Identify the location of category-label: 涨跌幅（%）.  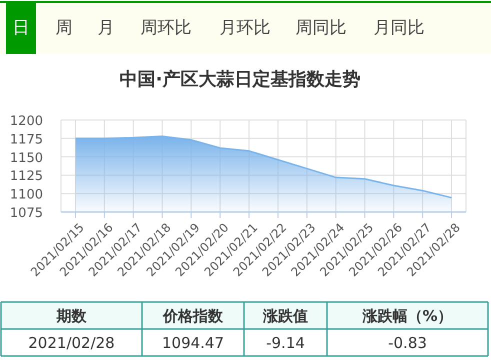
(407, 316).